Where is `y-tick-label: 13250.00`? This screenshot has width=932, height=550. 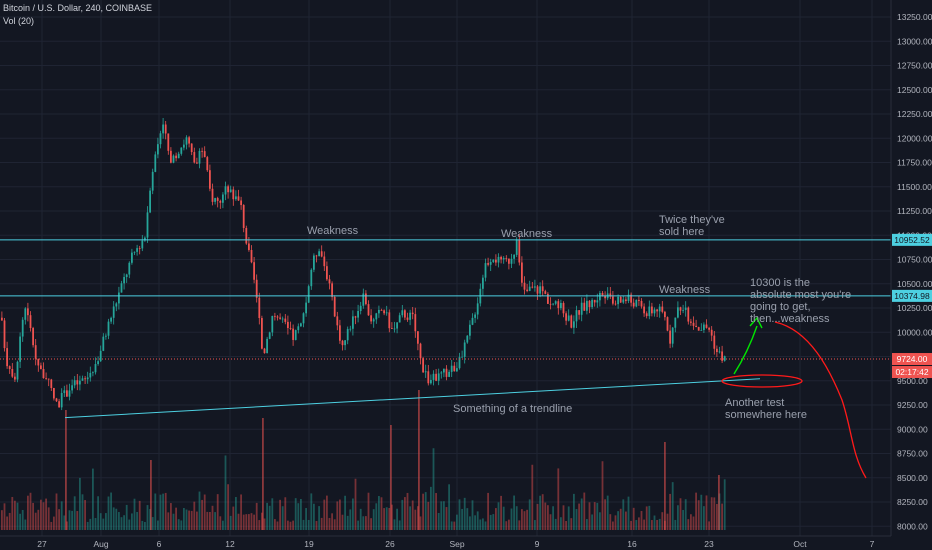
y-tick-label: 13250.00 is located at coordinates (914, 17).